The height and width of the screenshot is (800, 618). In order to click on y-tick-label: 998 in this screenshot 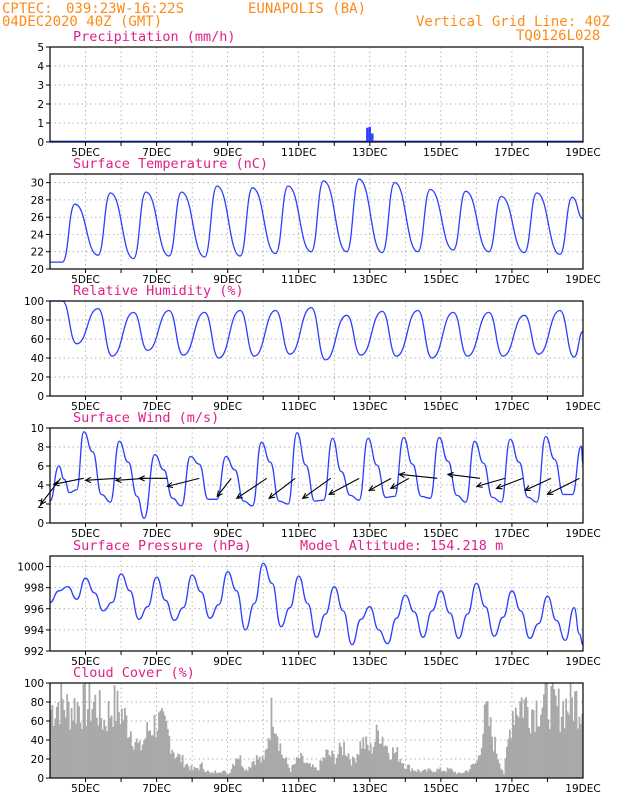, I will do `click(34, 589)`.